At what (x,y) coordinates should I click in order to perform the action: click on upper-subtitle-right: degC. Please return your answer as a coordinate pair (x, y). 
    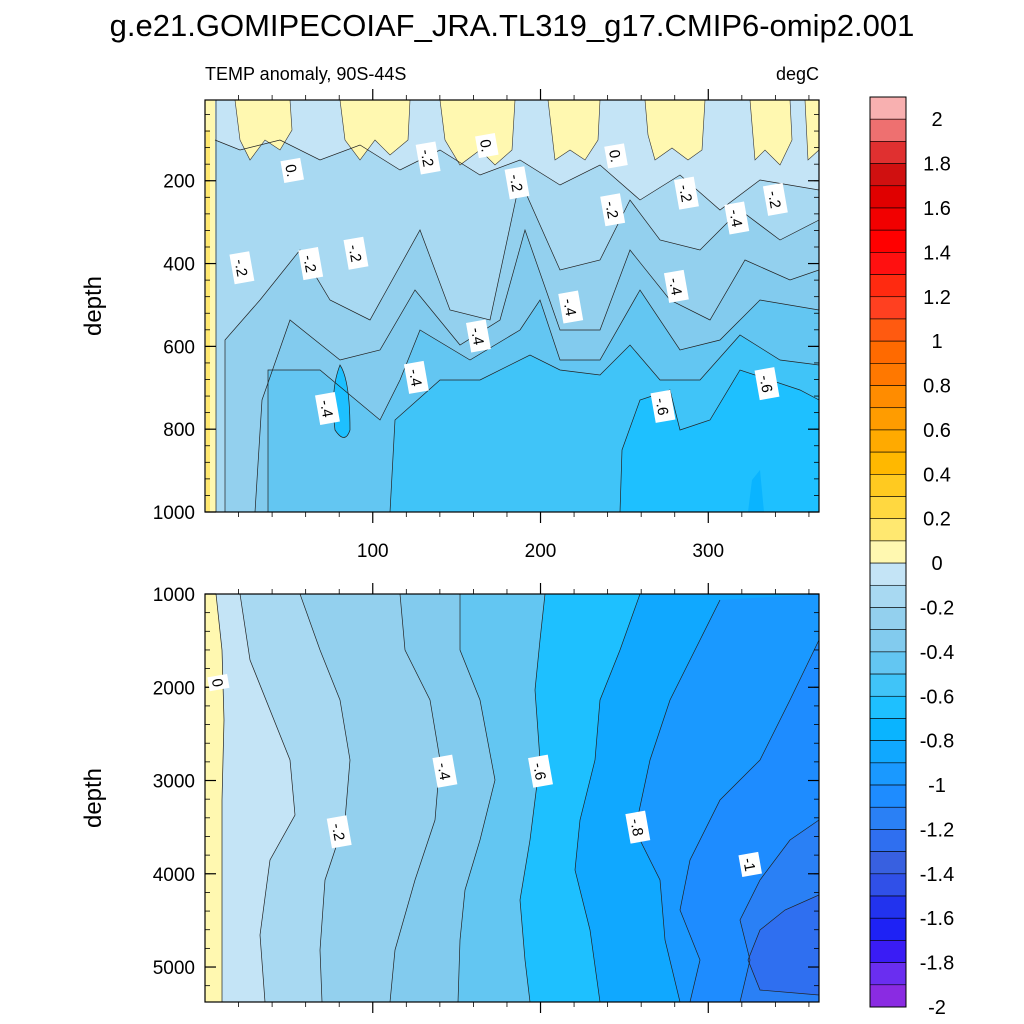
    Looking at the image, I should click on (797, 74).